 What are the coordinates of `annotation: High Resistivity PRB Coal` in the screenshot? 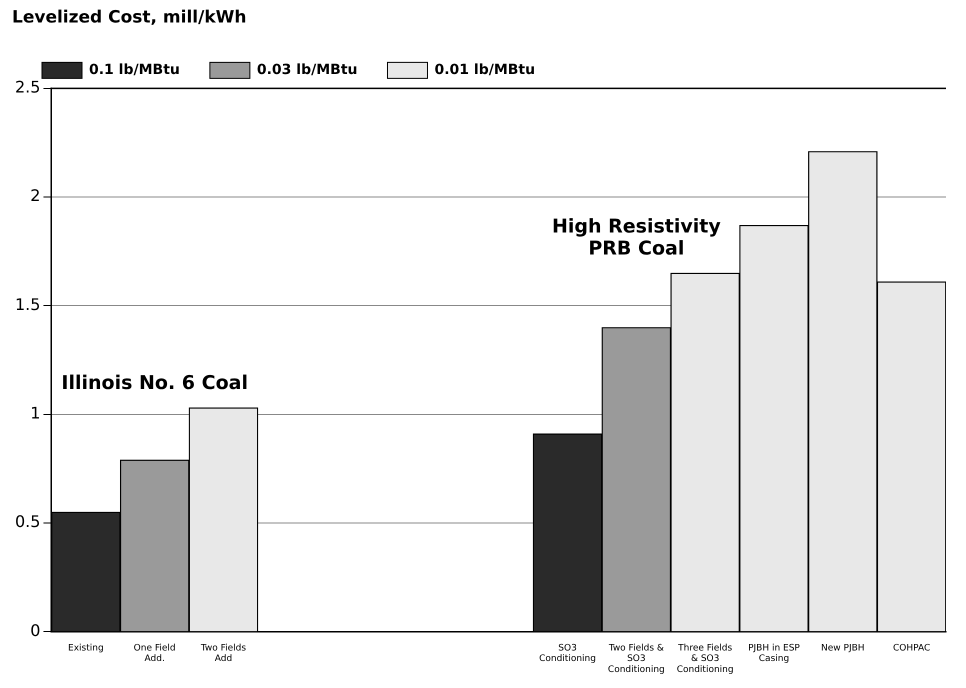 It's located at (637, 238).